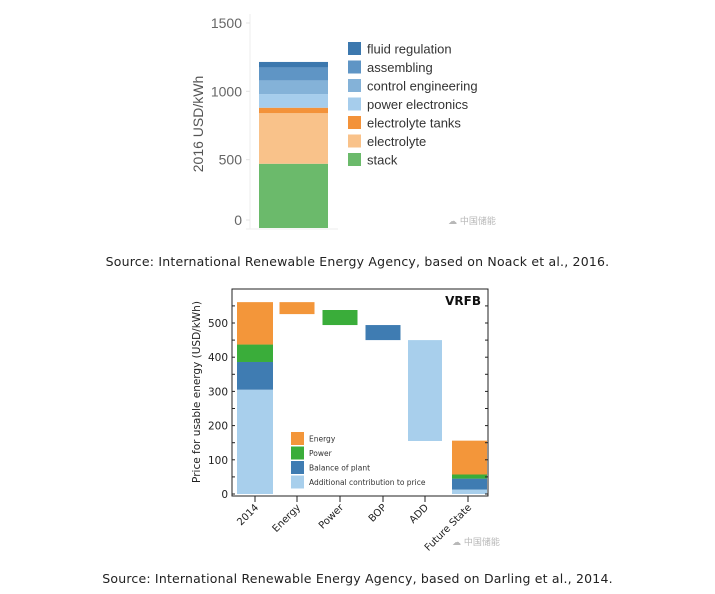  What do you see at coordinates (226, 23) in the screenshot?
I see `y-tick-label: 1500` at bounding box center [226, 23].